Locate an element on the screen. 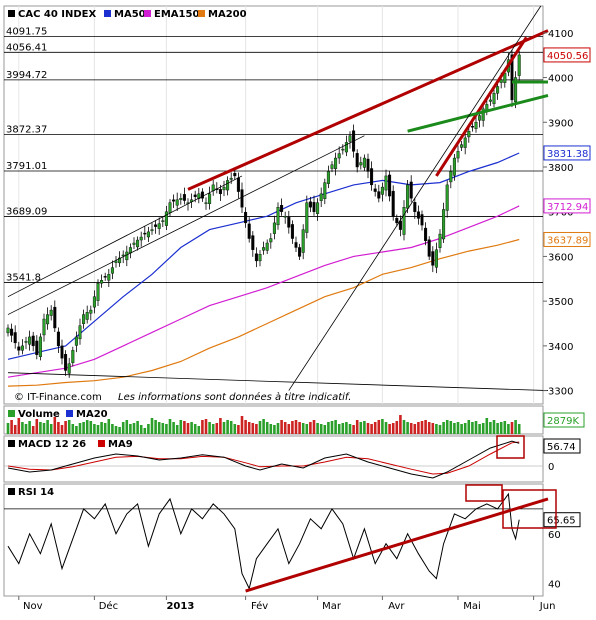 This screenshot has height=620, width=596. x-tick-3: Fév is located at coordinates (259, 606).